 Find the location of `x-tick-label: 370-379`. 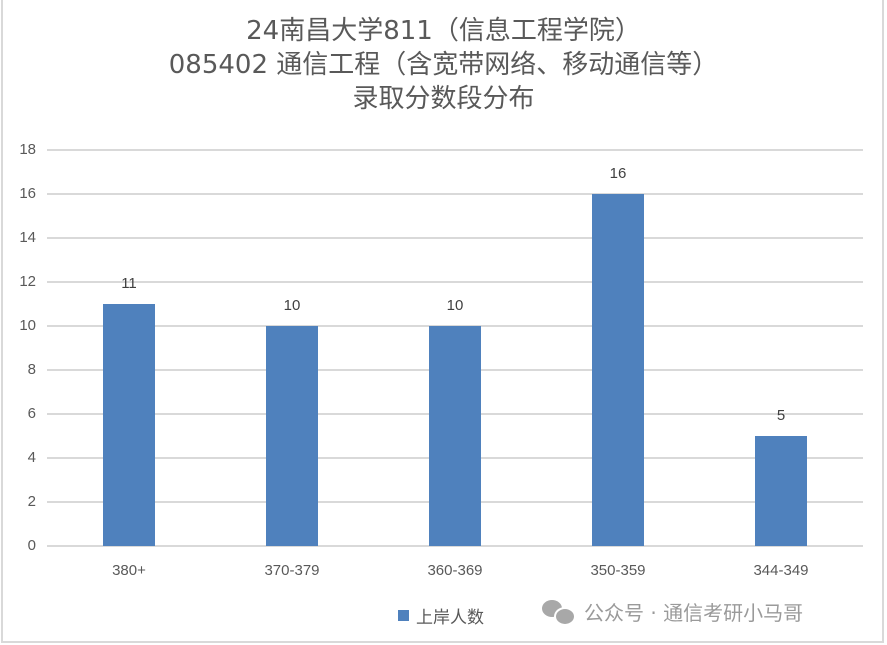

x-tick-label: 370-379 is located at coordinates (292, 570).